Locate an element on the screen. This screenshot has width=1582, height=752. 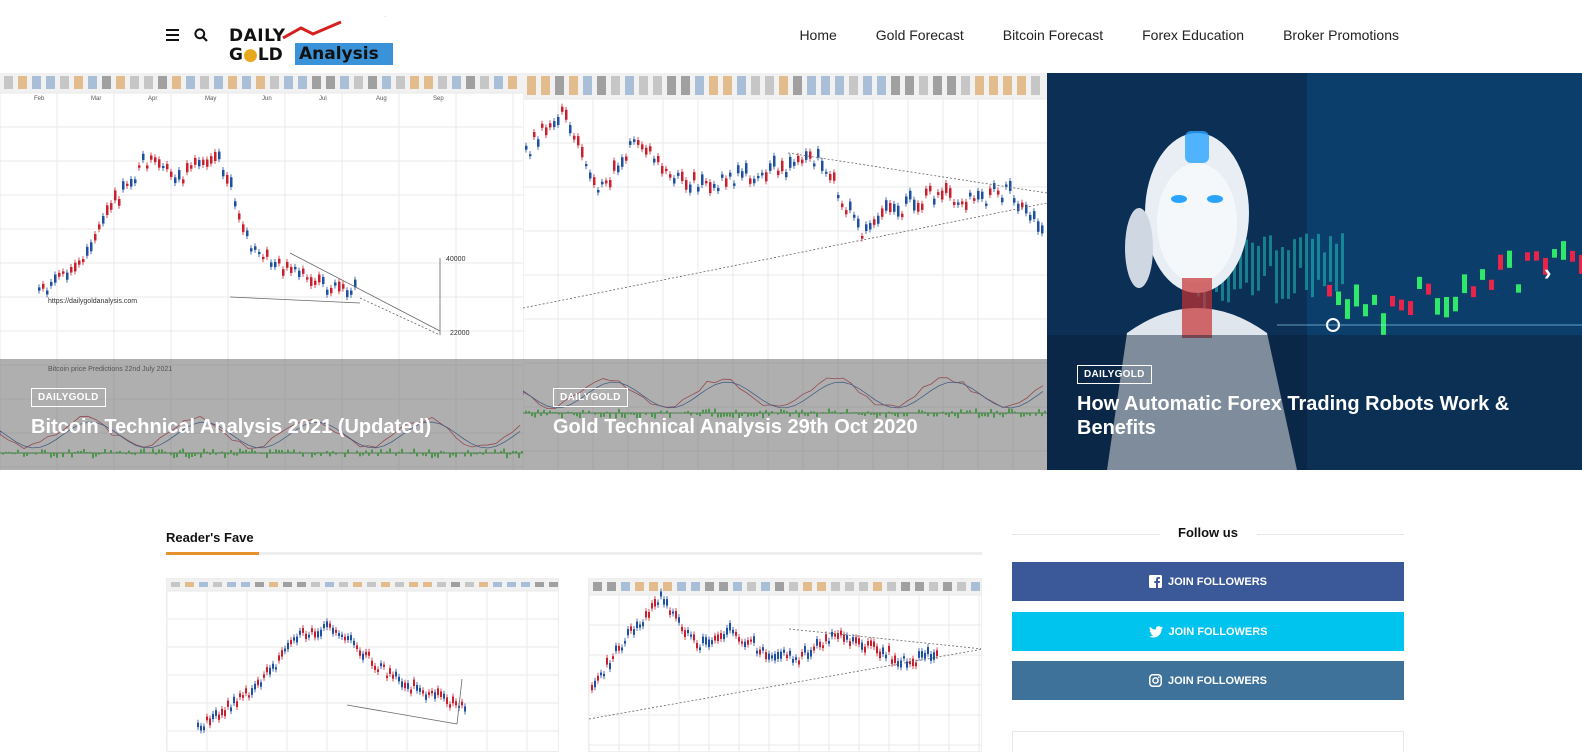
nav-broker-promotions: Broker Promotions is located at coordinates (1341, 35).